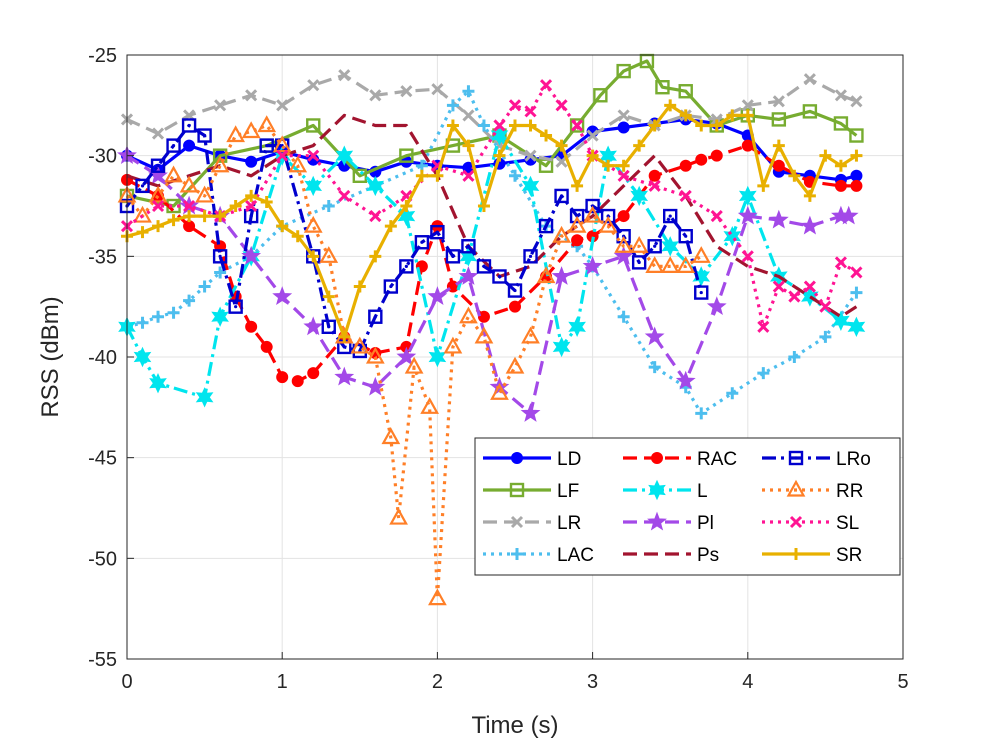 Image resolution: width=996 pixels, height=746 pixels. I want to click on legend-label: RAC, so click(717, 459).